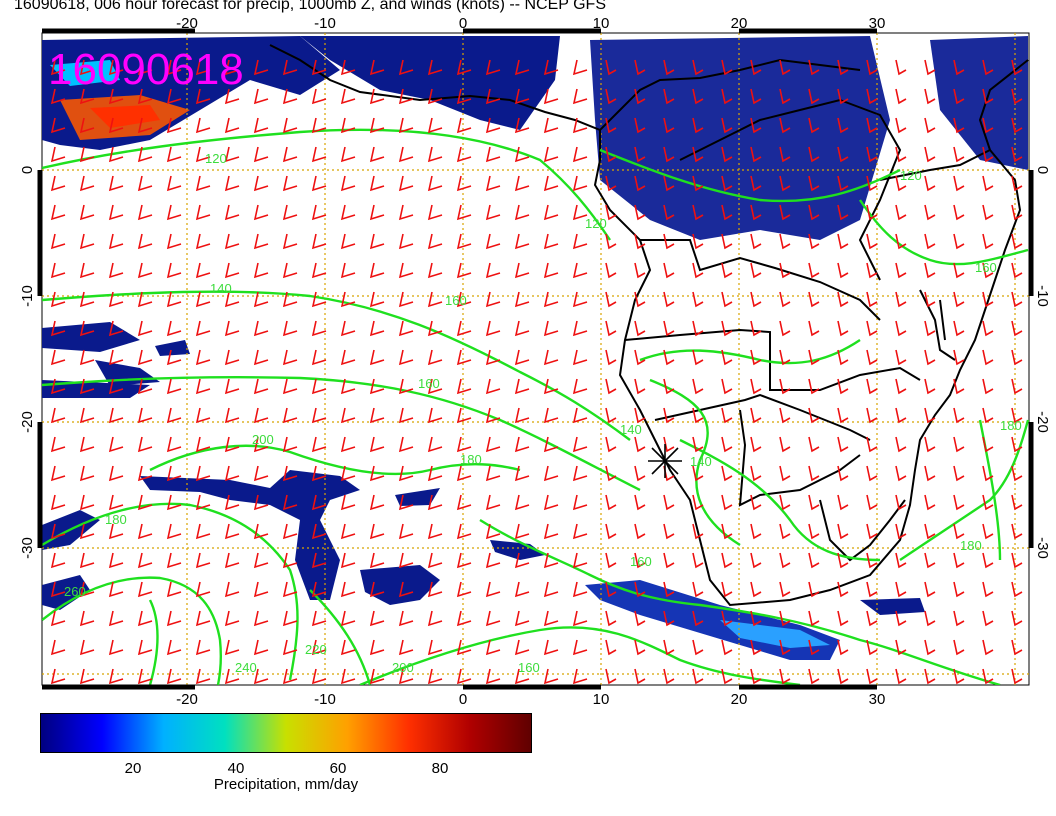 This screenshot has height=816, width=1056. I want to click on contour-label: 240, so click(246, 667).